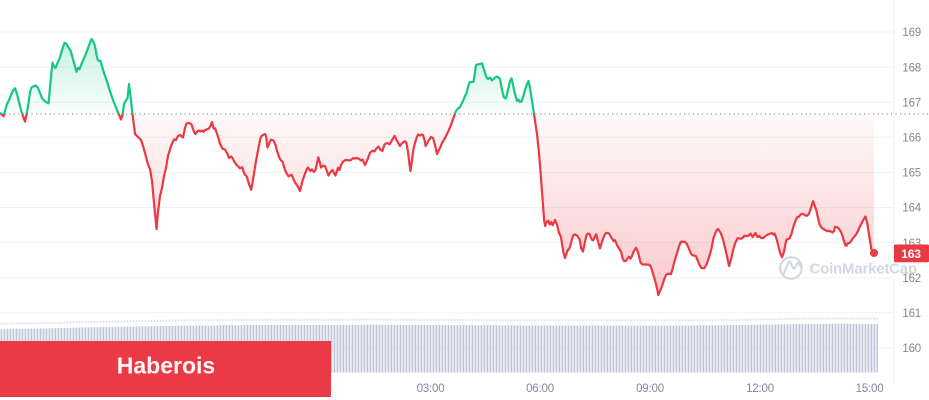 This screenshot has height=400, width=929. Describe the element at coordinates (431, 389) in the screenshot. I see `svg-text: 03:00` at that location.